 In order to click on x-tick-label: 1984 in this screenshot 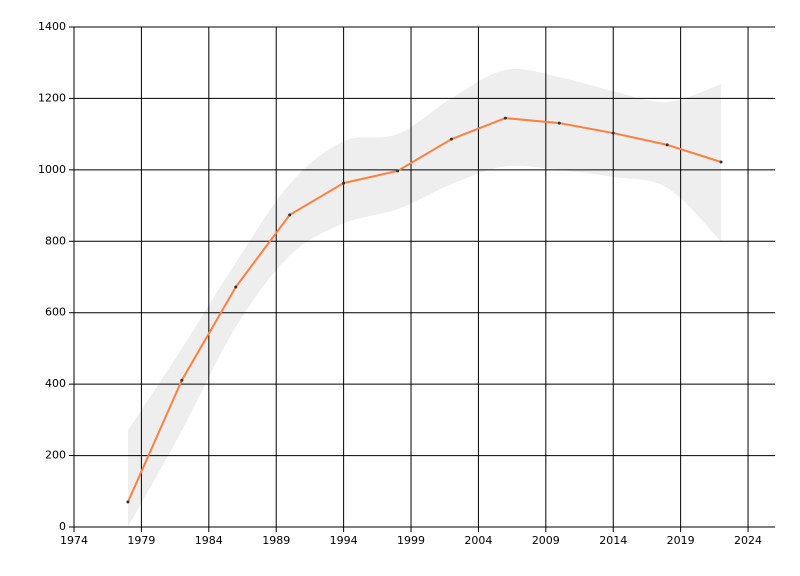, I will do `click(209, 540)`.